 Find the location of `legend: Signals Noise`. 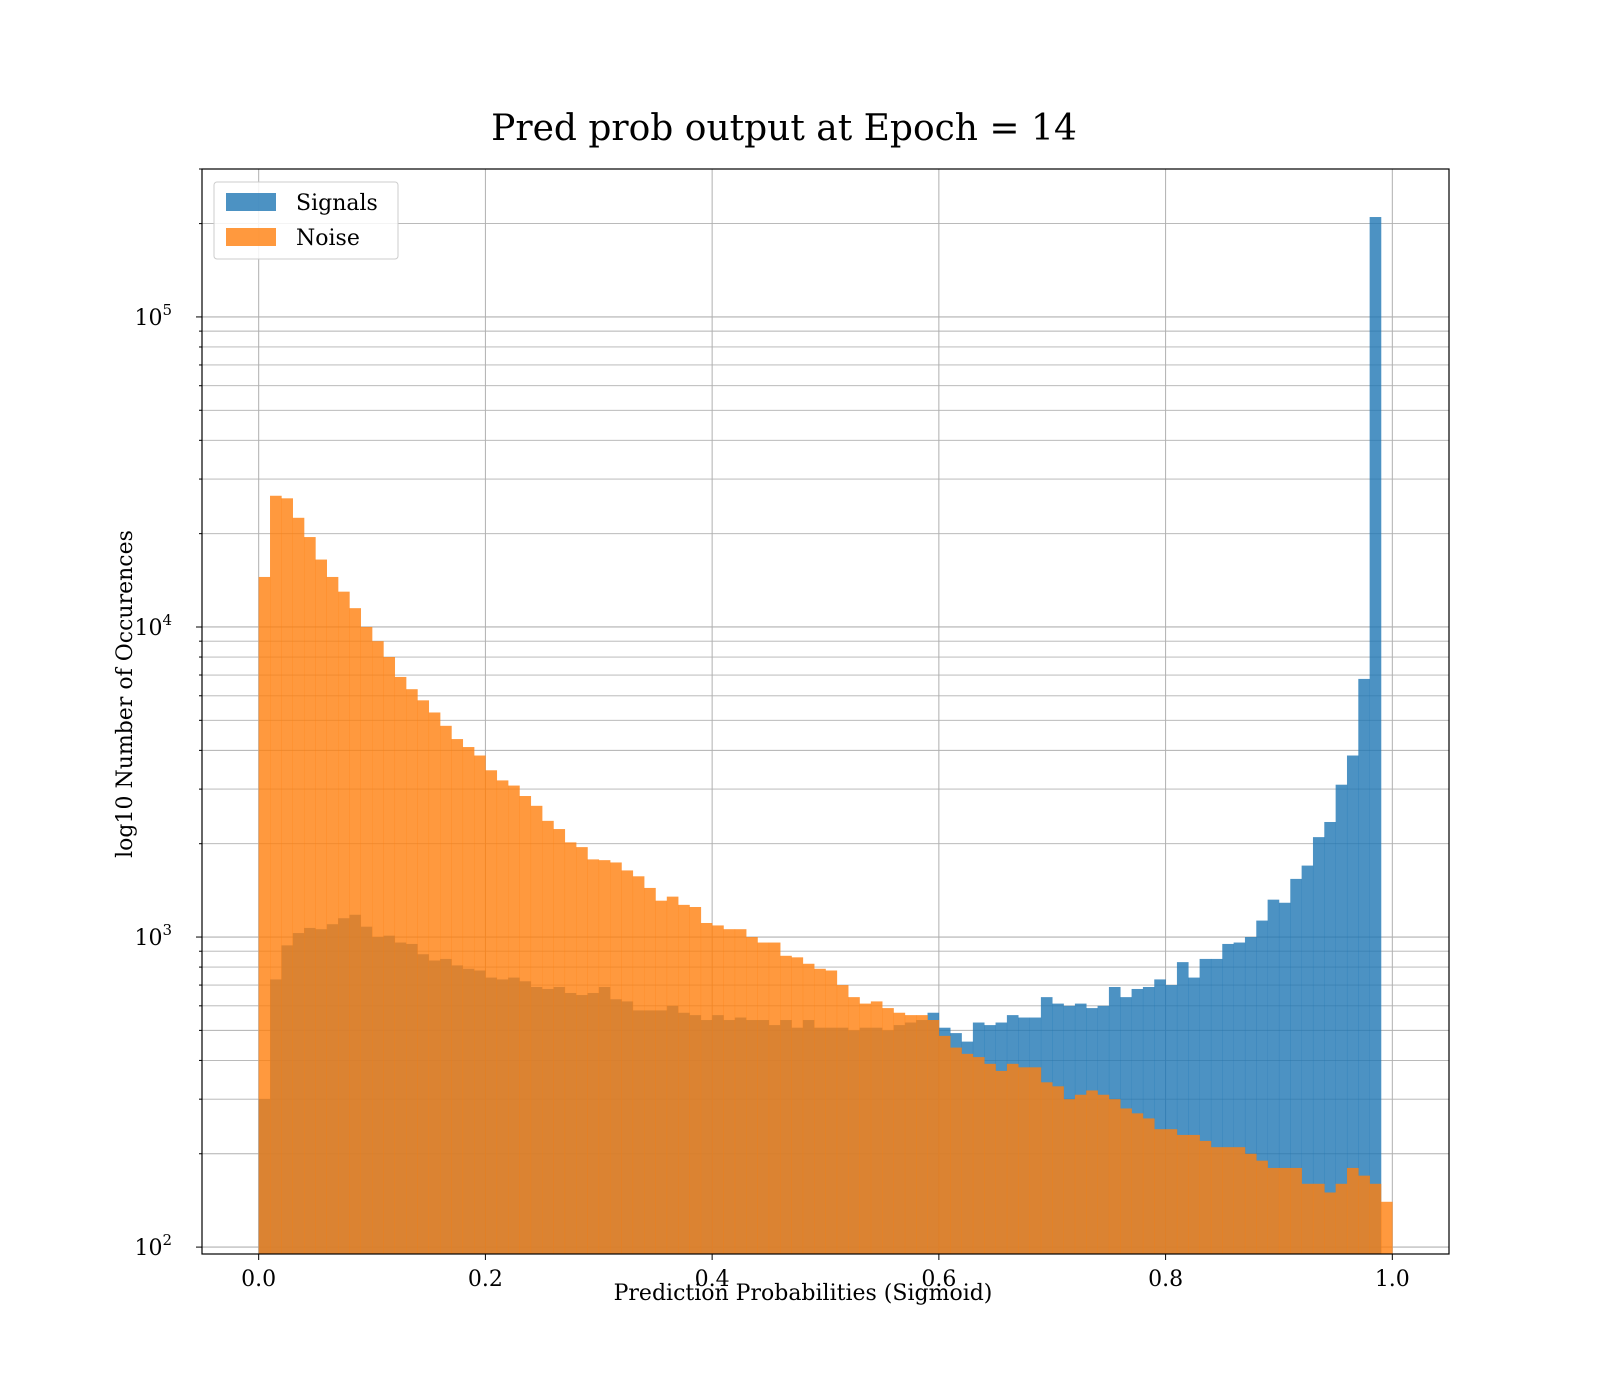

legend: Signals Noise is located at coordinates (306, 220).